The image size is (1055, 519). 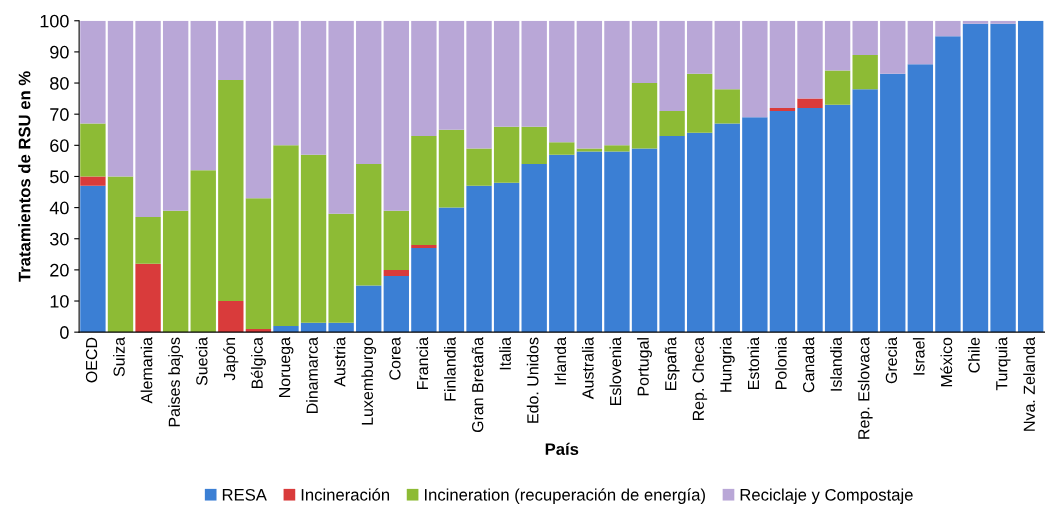 What do you see at coordinates (231, 359) in the screenshot?
I see `x-tick-label: Japón` at bounding box center [231, 359].